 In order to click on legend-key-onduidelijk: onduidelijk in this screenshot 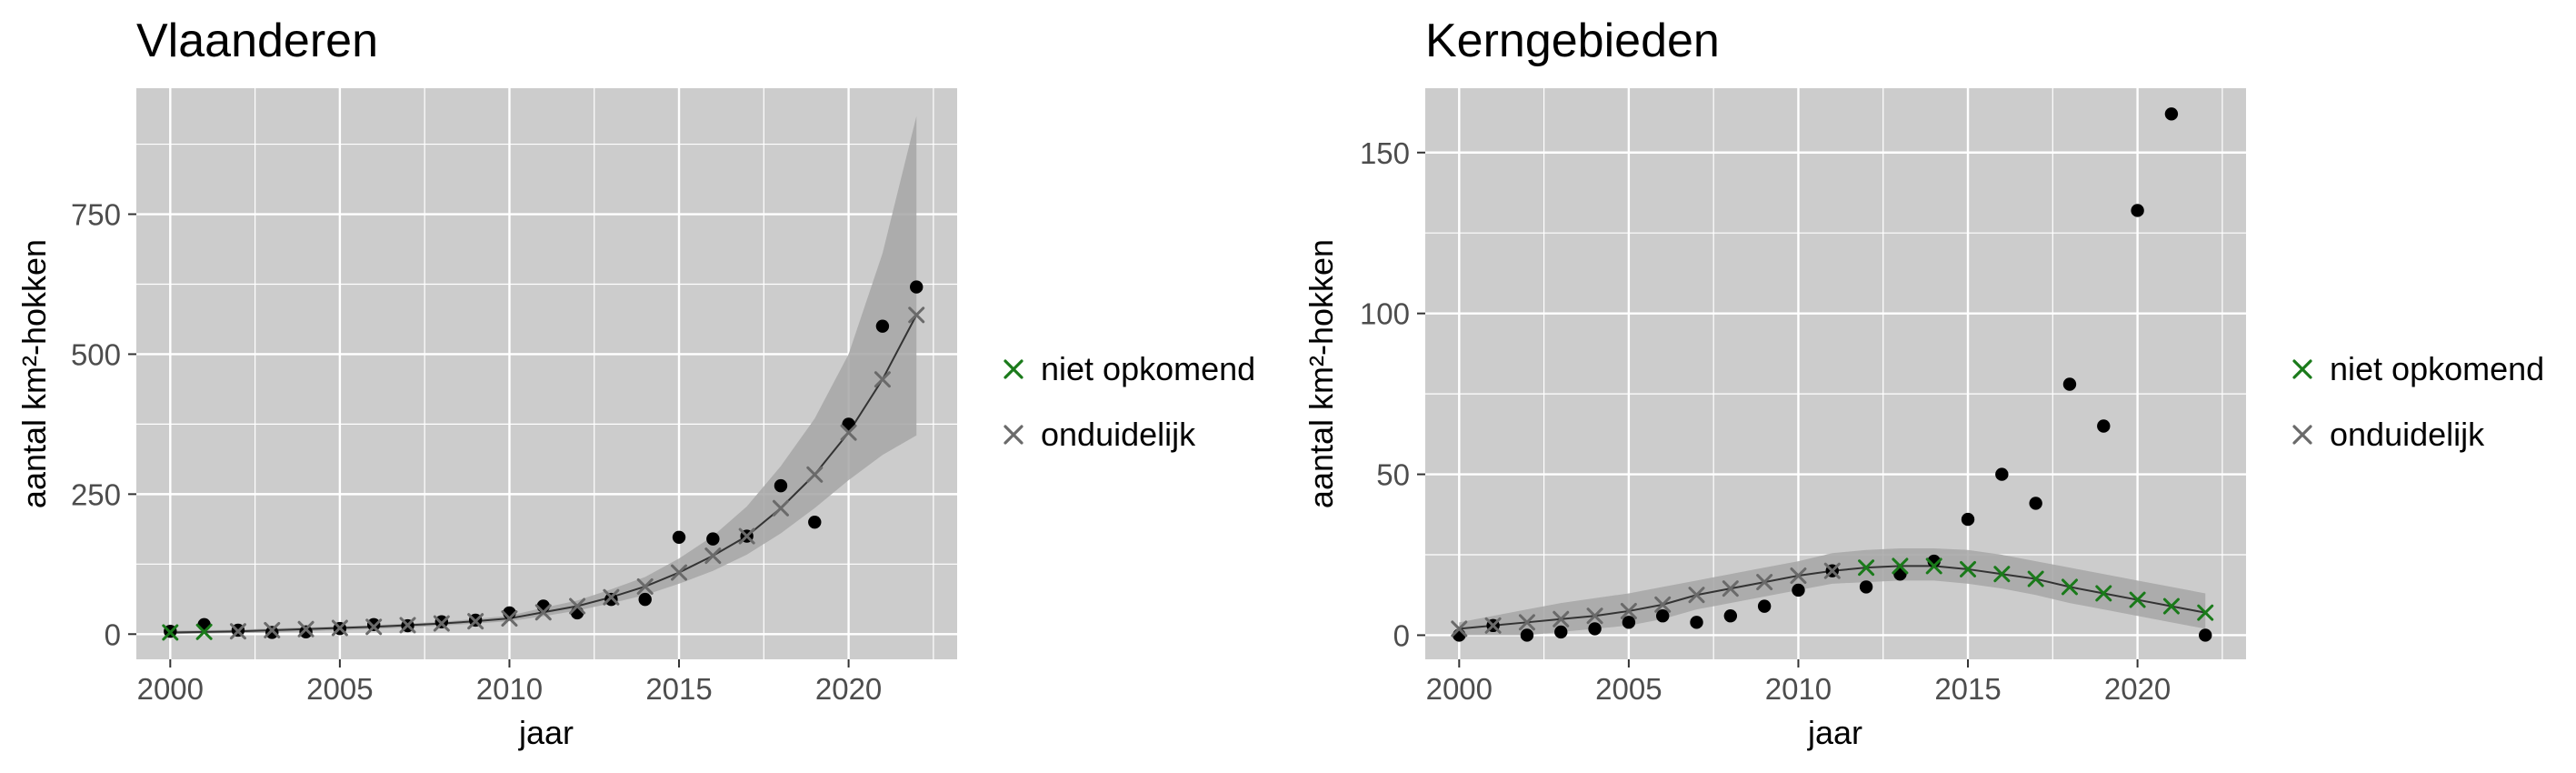, I will do `click(2388, 434)`.